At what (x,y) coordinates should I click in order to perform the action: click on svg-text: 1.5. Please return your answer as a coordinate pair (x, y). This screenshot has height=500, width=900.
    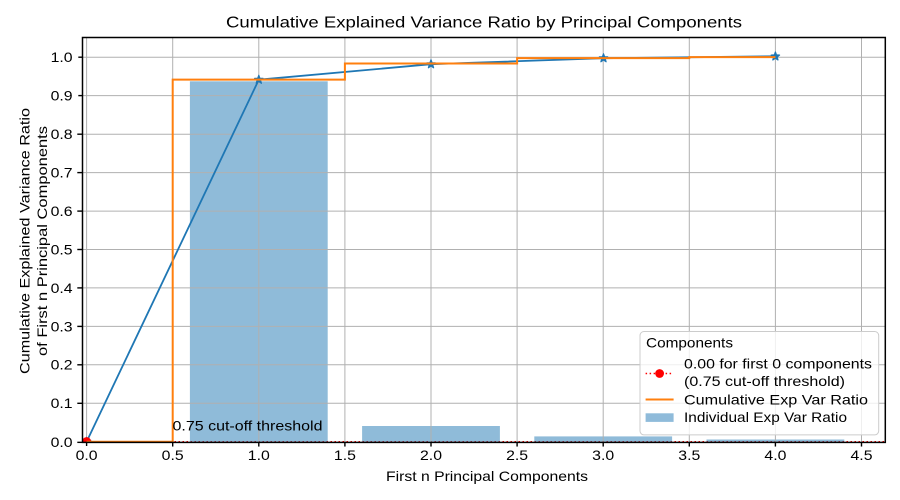
    Looking at the image, I should click on (345, 455).